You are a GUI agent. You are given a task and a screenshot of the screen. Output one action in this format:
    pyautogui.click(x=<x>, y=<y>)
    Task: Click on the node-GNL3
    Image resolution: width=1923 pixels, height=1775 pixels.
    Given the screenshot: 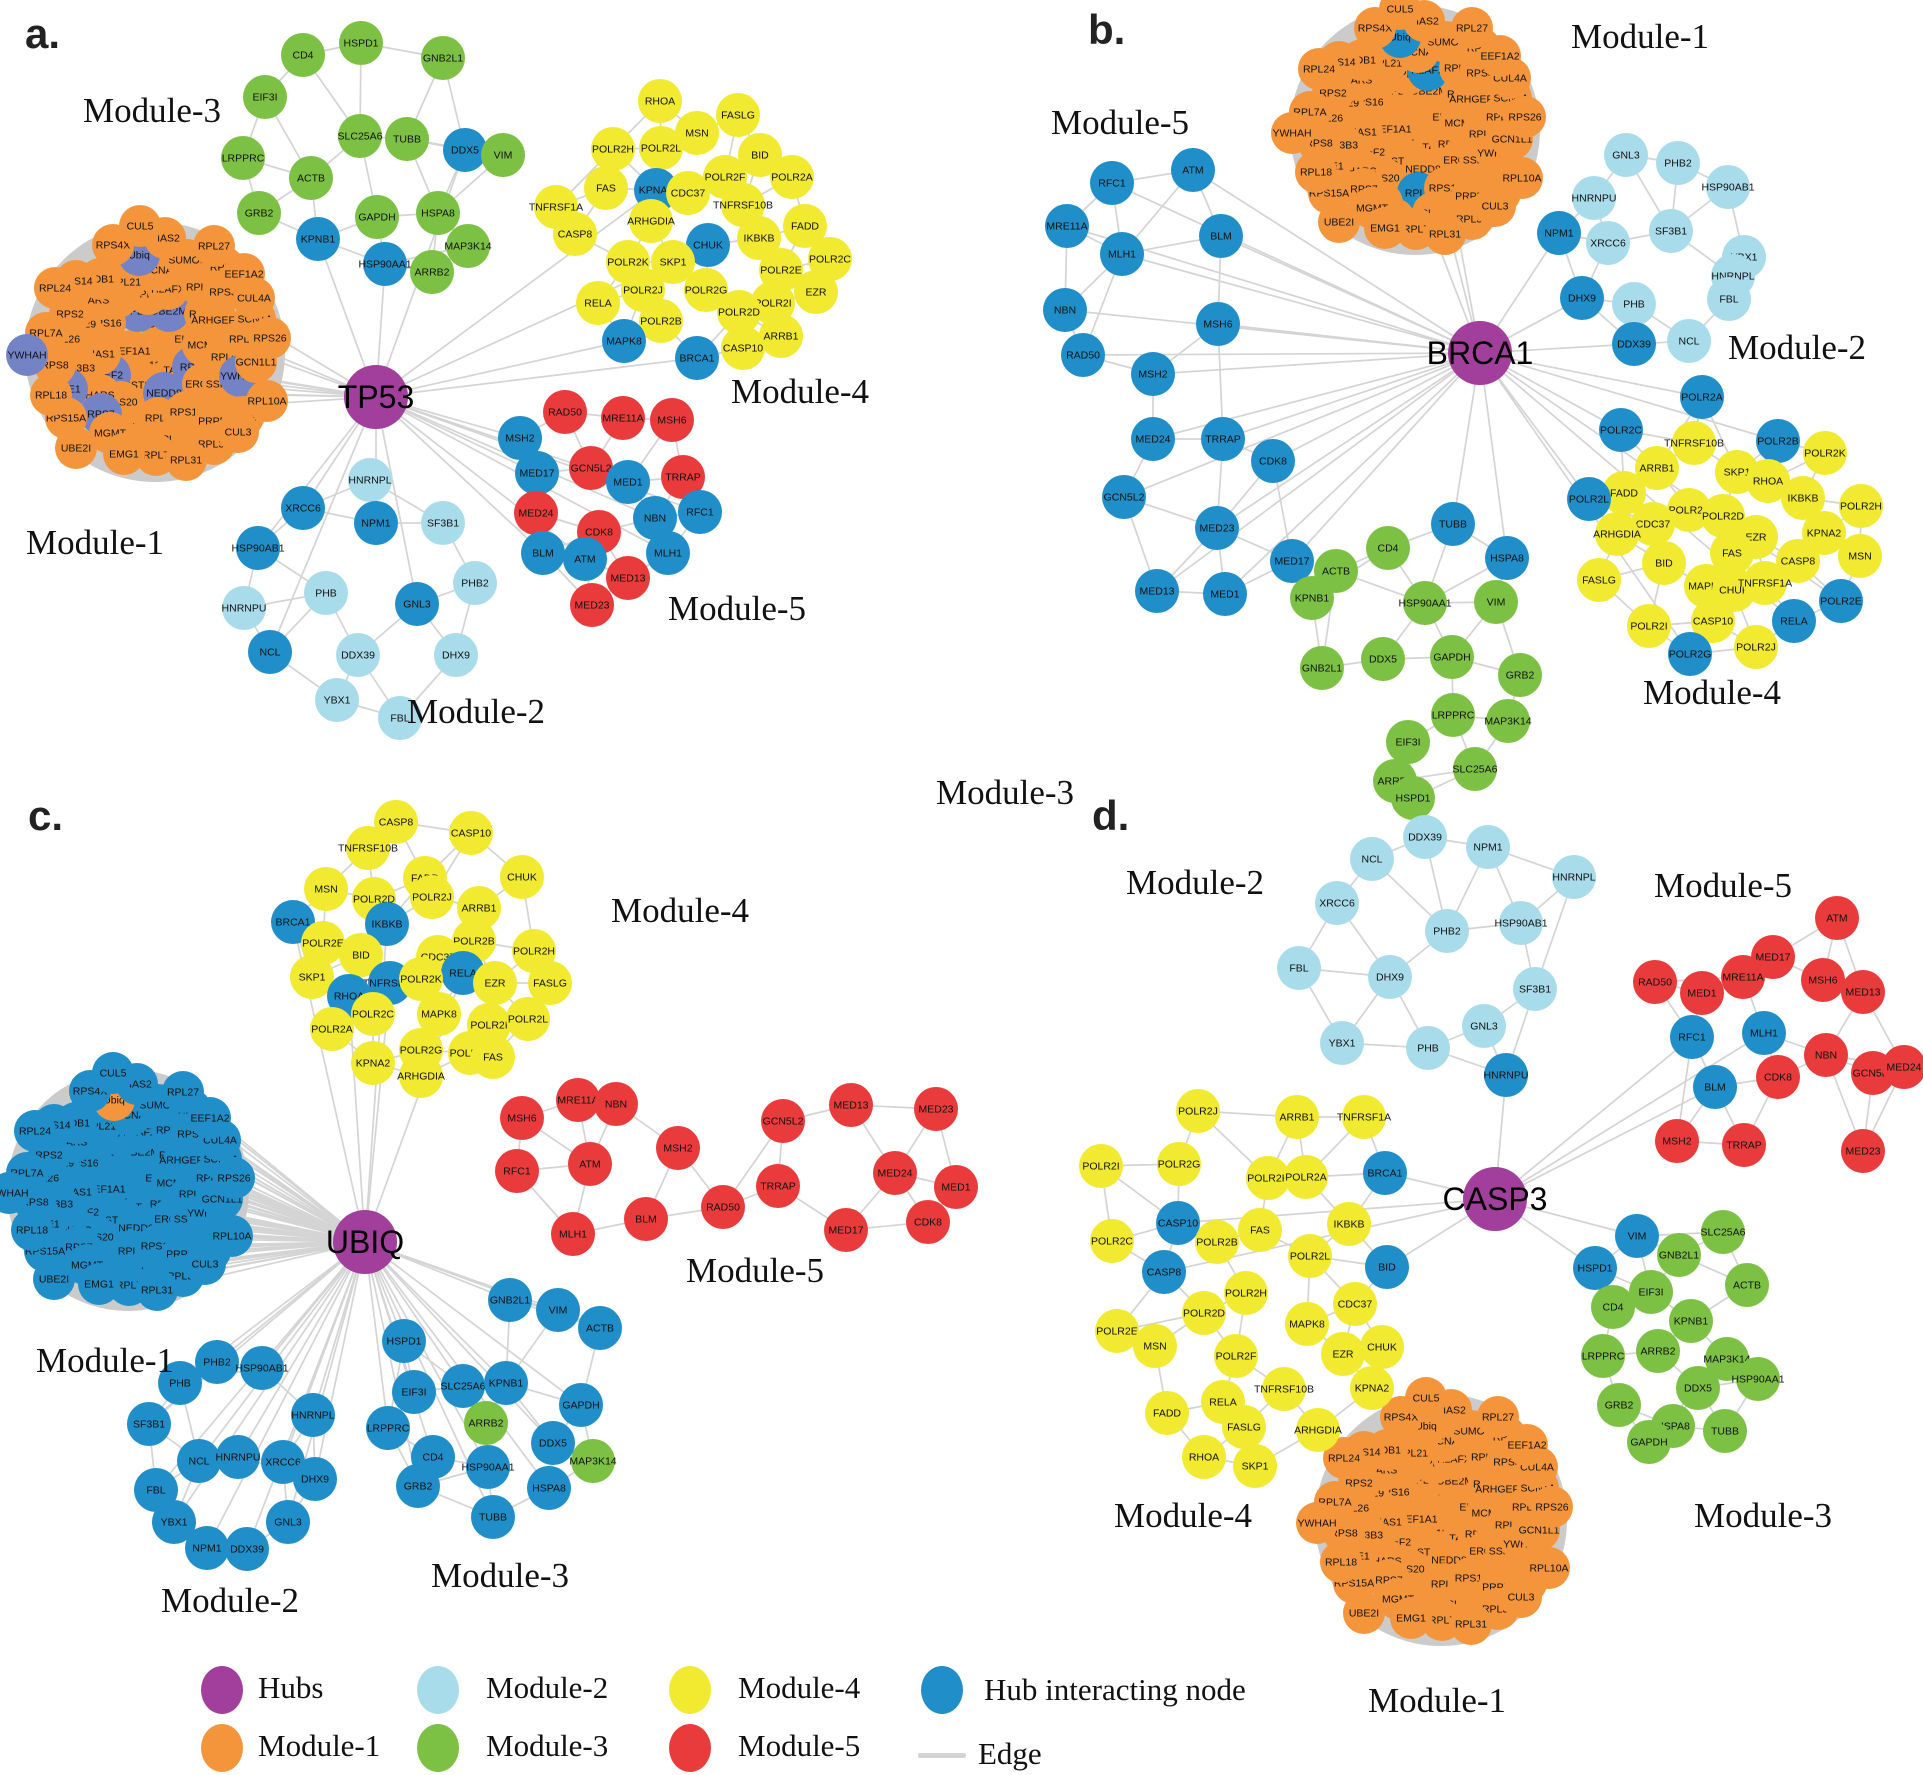 What is the action you would take?
    pyautogui.click(x=288, y=1522)
    